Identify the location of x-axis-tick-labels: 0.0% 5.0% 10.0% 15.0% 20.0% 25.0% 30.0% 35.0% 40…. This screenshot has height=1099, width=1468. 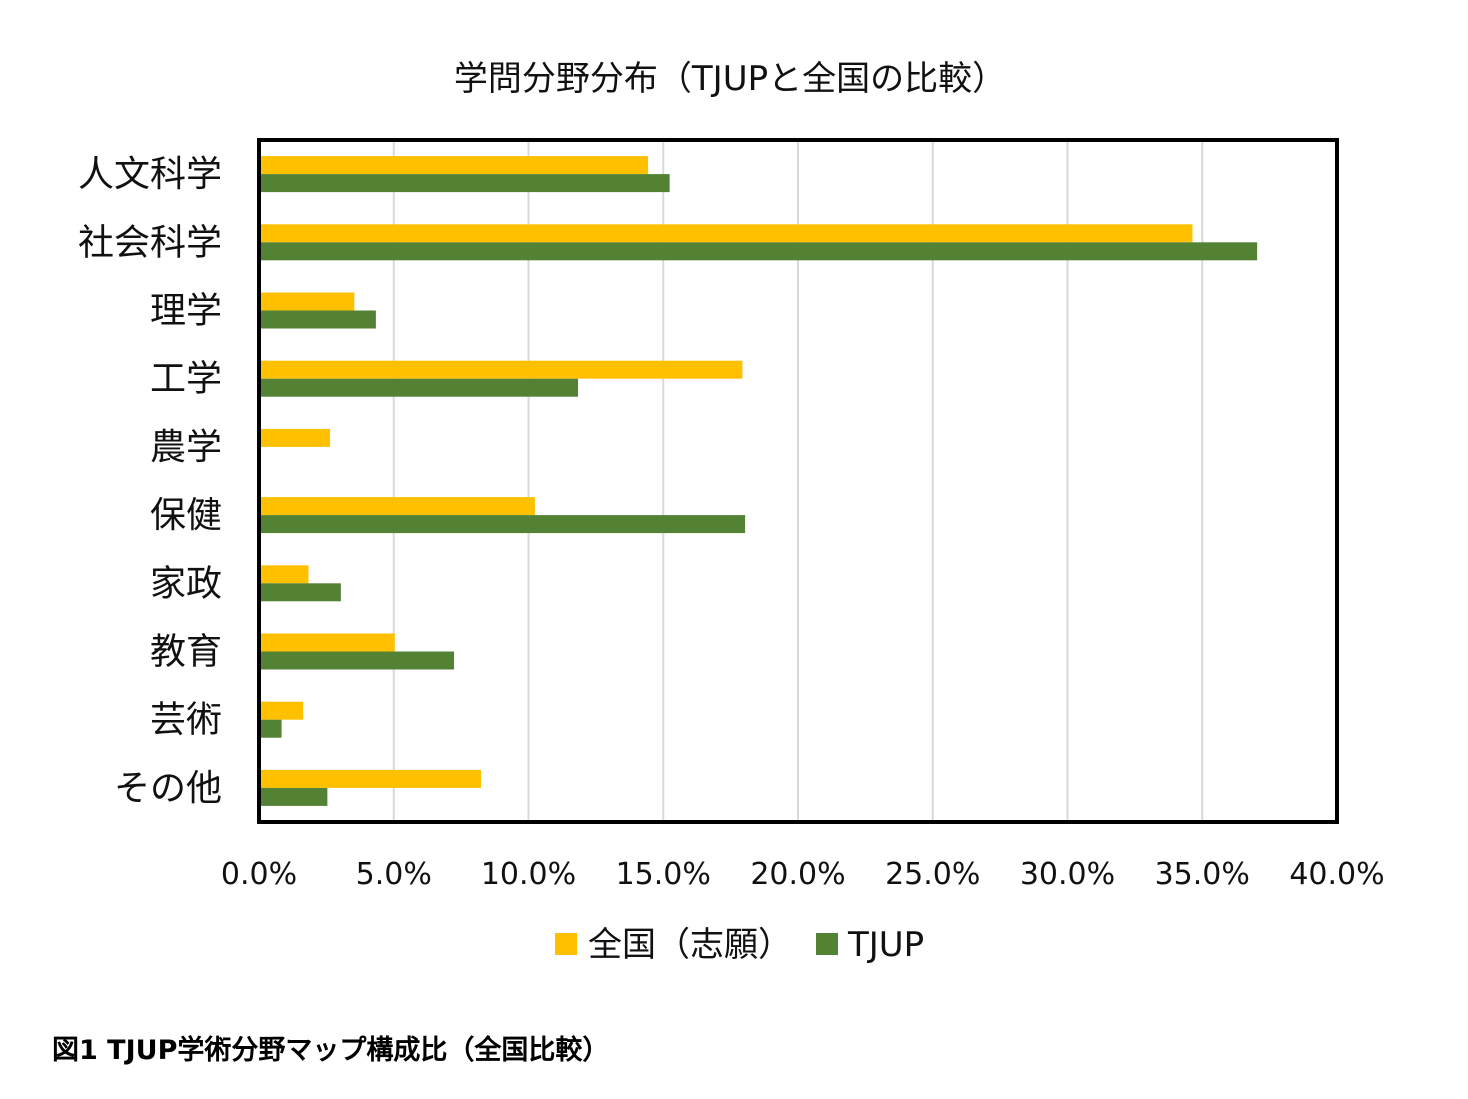
(803, 874).